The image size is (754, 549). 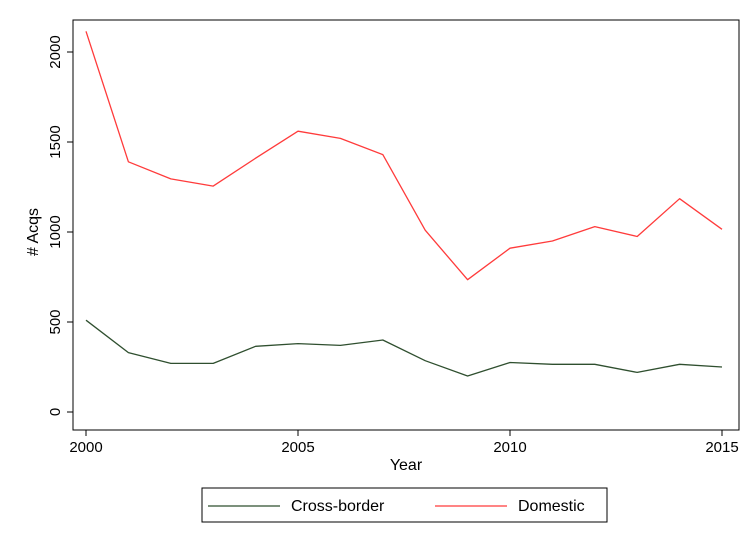 What do you see at coordinates (509, 447) in the screenshot?
I see `x-tick-label: 2010` at bounding box center [509, 447].